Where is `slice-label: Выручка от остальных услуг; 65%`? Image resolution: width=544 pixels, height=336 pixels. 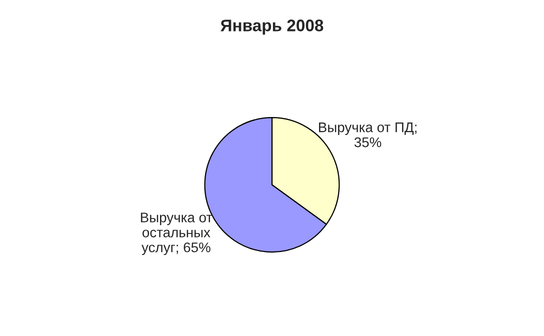 slice-label: Выручка от остальных услуг; 65% is located at coordinates (176, 234).